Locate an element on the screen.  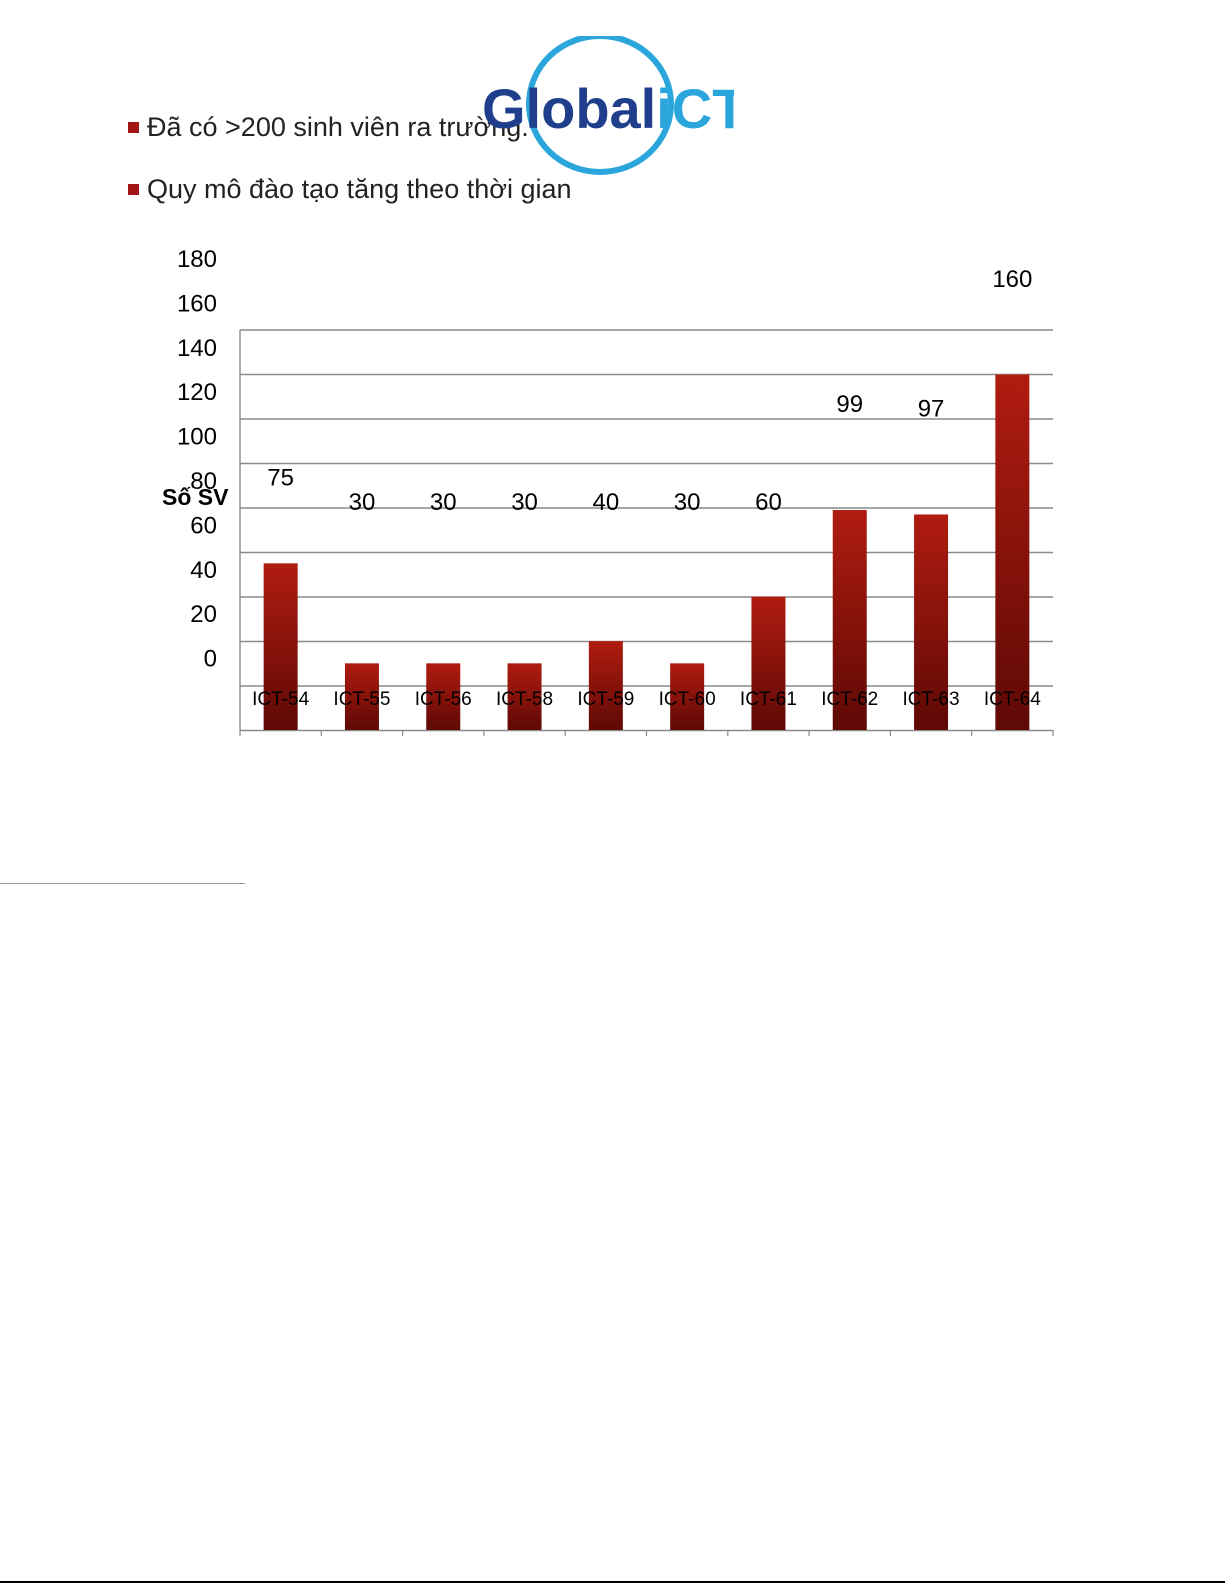
x-tick-label: ICT-54 is located at coordinates (280, 699).